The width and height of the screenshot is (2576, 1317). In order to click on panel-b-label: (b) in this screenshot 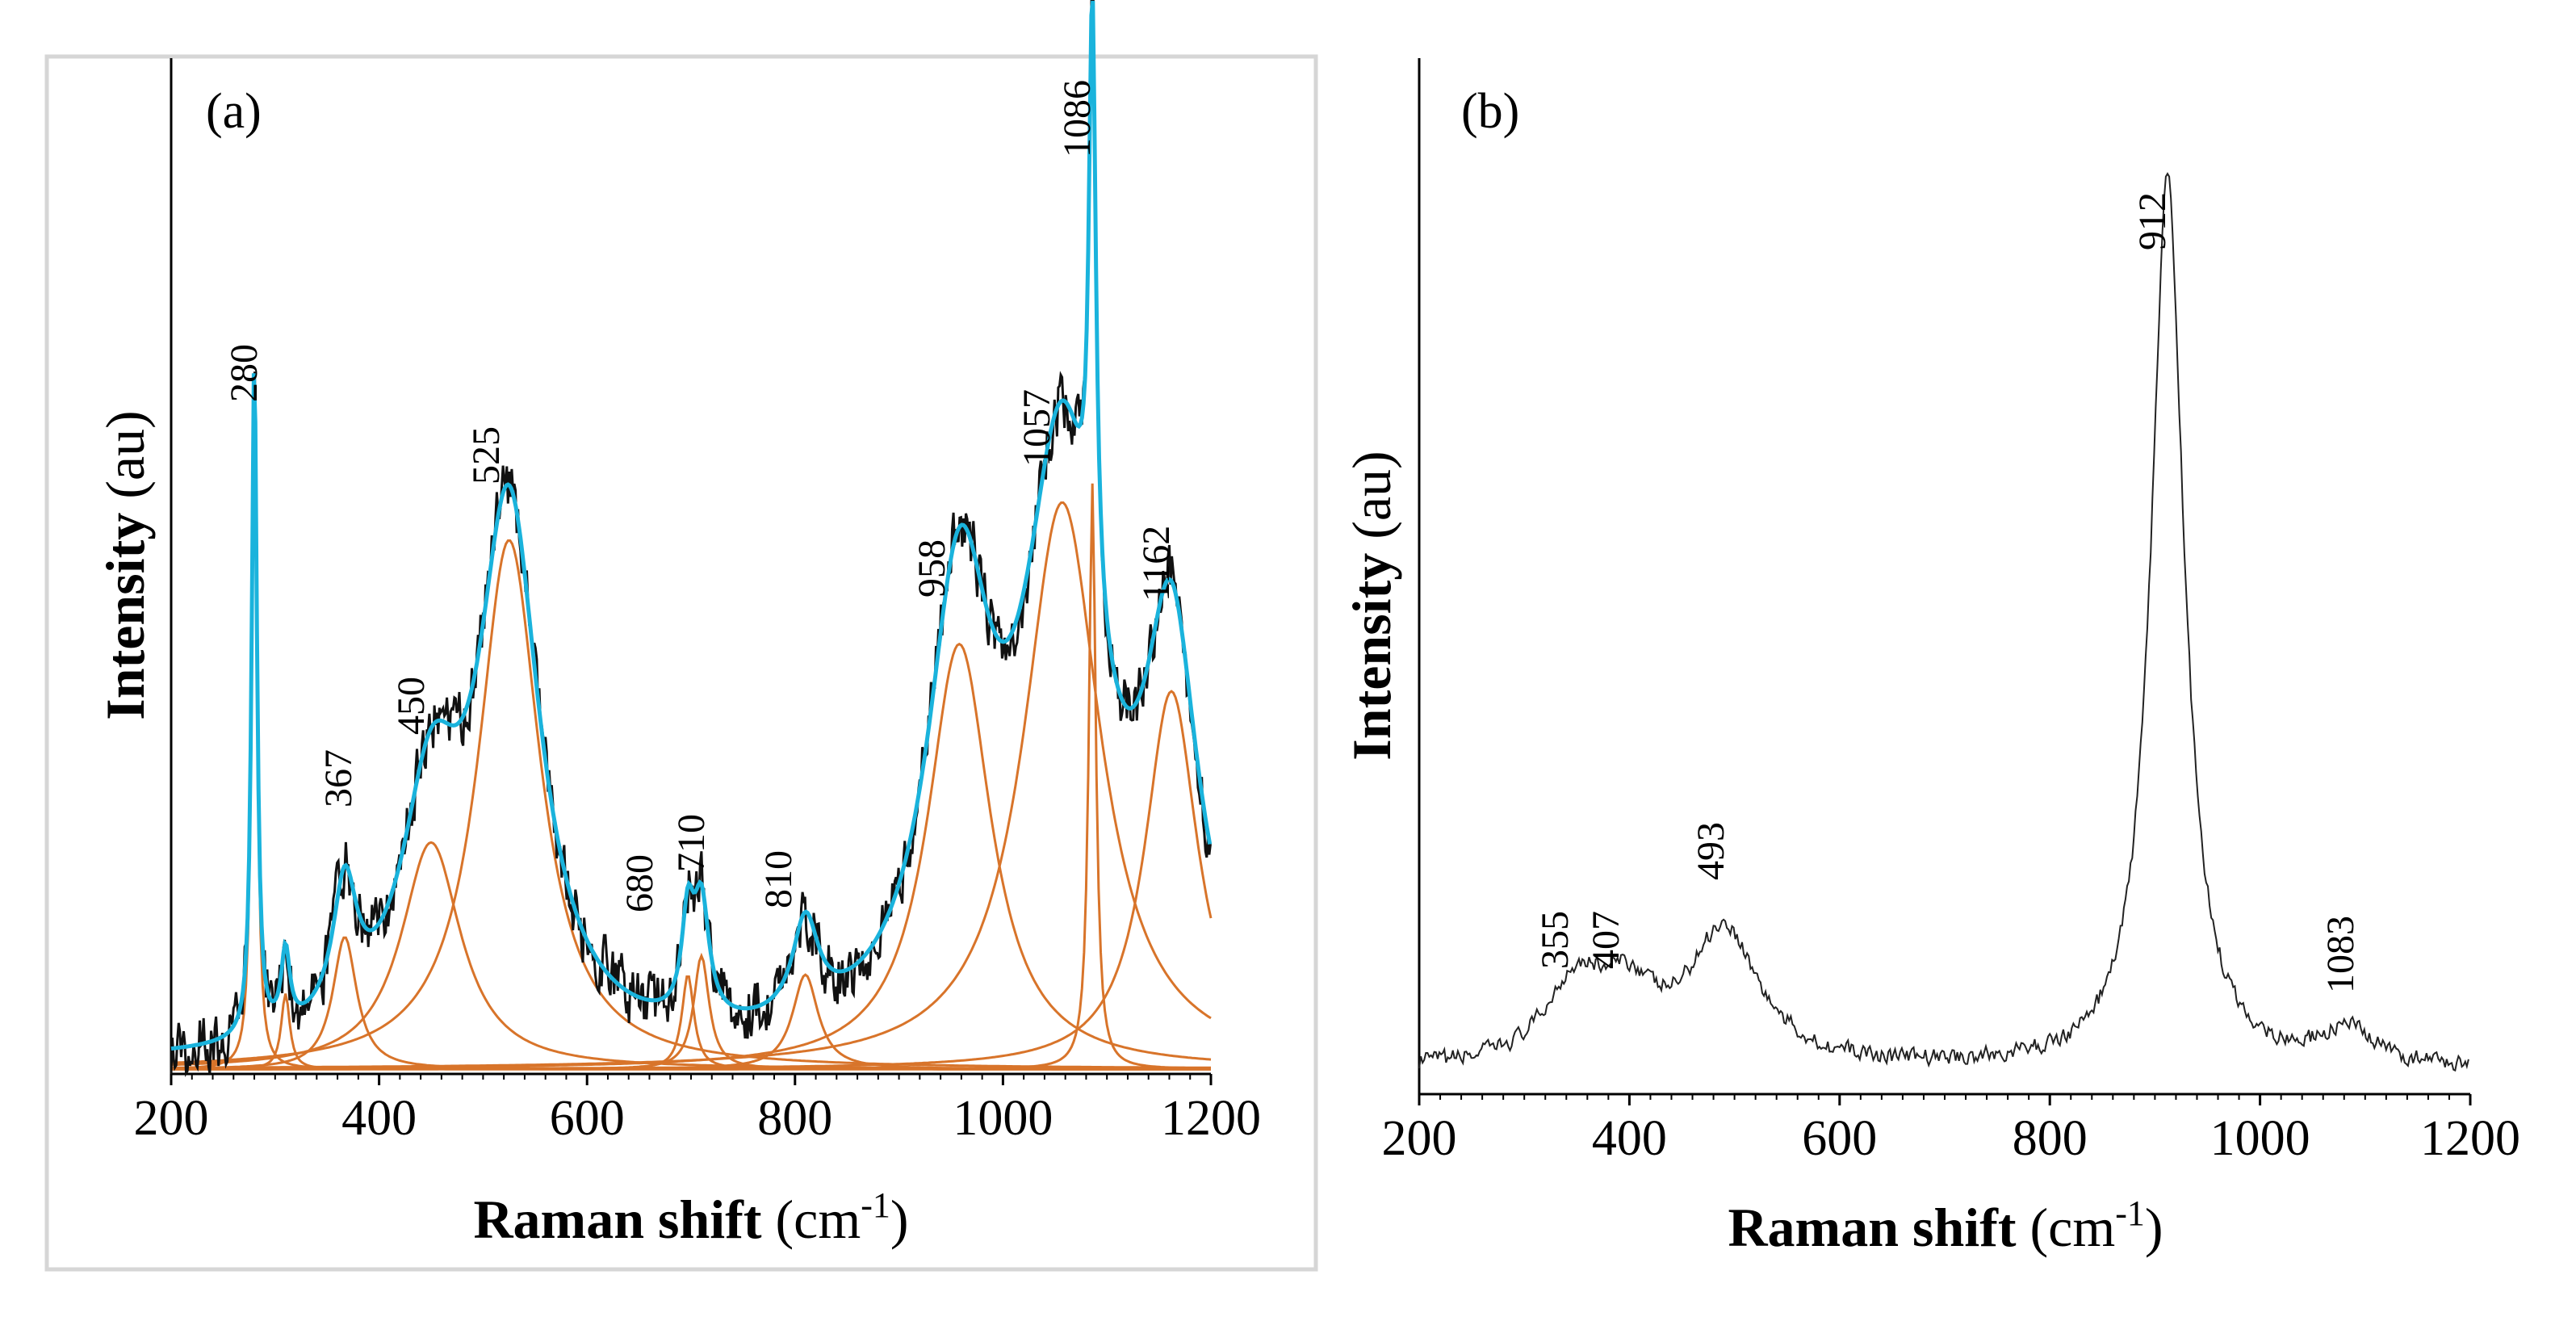, I will do `click(1490, 111)`.